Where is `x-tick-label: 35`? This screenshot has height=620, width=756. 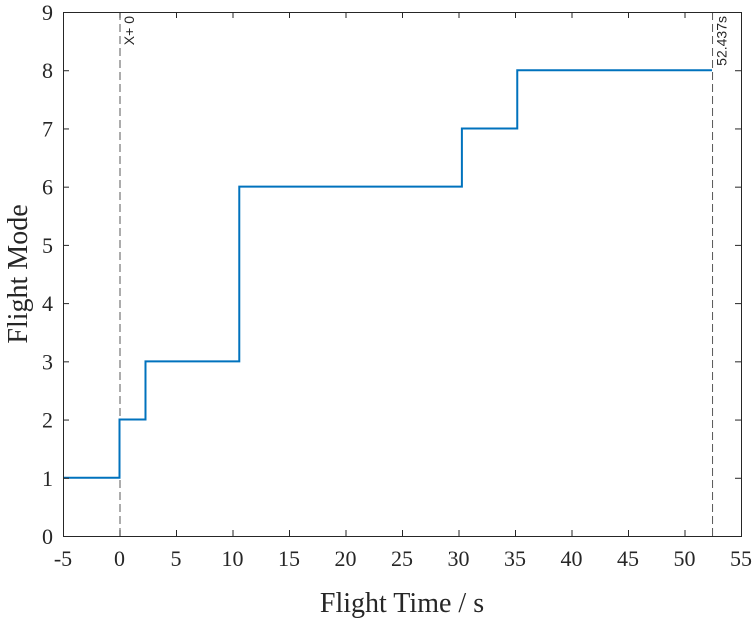 x-tick-label: 35 is located at coordinates (515, 558).